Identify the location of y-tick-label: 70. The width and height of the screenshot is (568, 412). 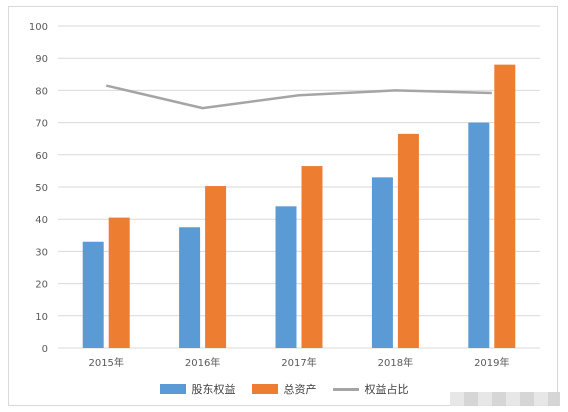
(41, 124).